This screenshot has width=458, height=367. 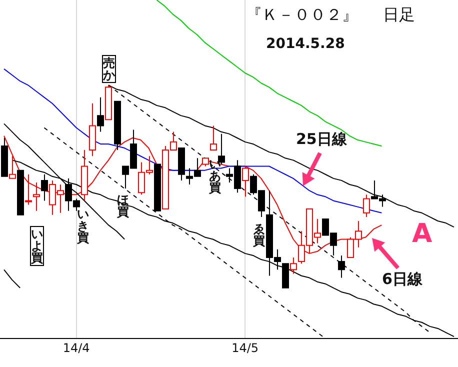 I want to click on annotation: A, so click(x=422, y=234).